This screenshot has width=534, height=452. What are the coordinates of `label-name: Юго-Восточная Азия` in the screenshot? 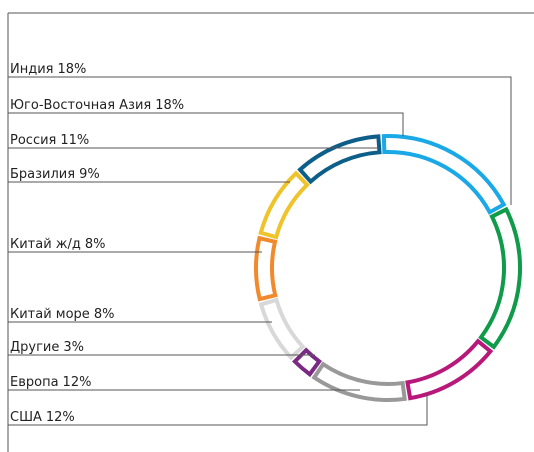 It's located at (80, 105).